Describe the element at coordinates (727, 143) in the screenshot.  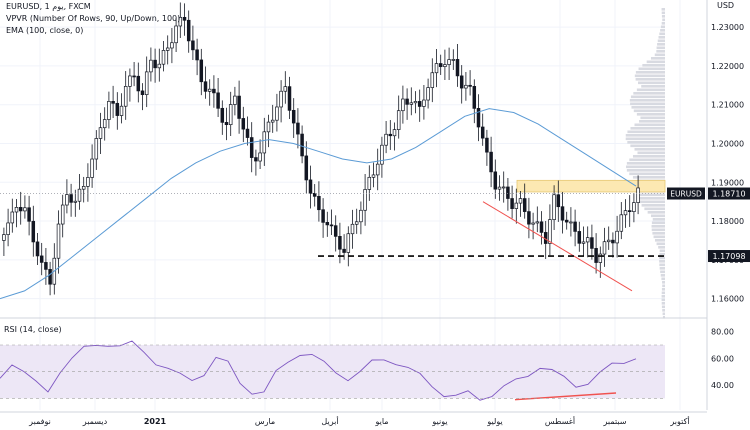
I see `price-tick: 1.20000` at that location.